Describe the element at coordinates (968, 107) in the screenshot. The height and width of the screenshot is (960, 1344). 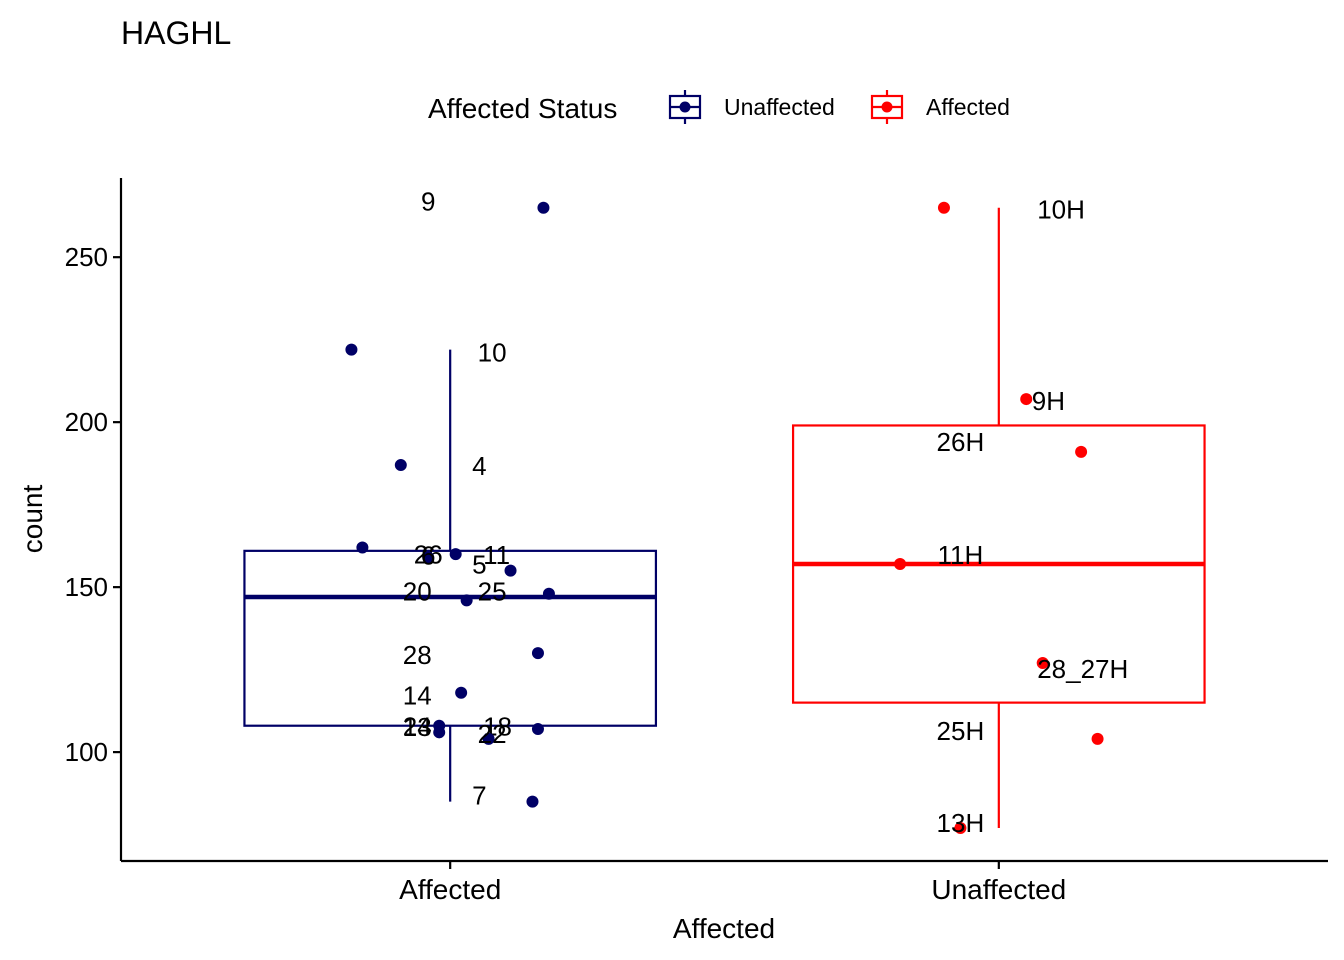
I see `legend-label: Affected` at that location.